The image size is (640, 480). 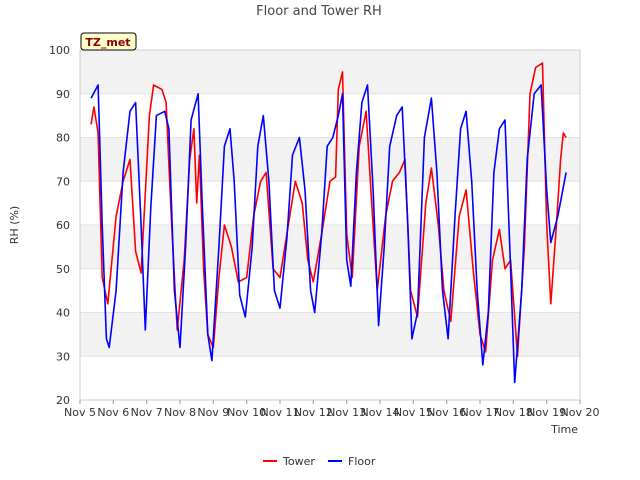 I want to click on chart-title: Floor and Tower RH, so click(x=319, y=11).